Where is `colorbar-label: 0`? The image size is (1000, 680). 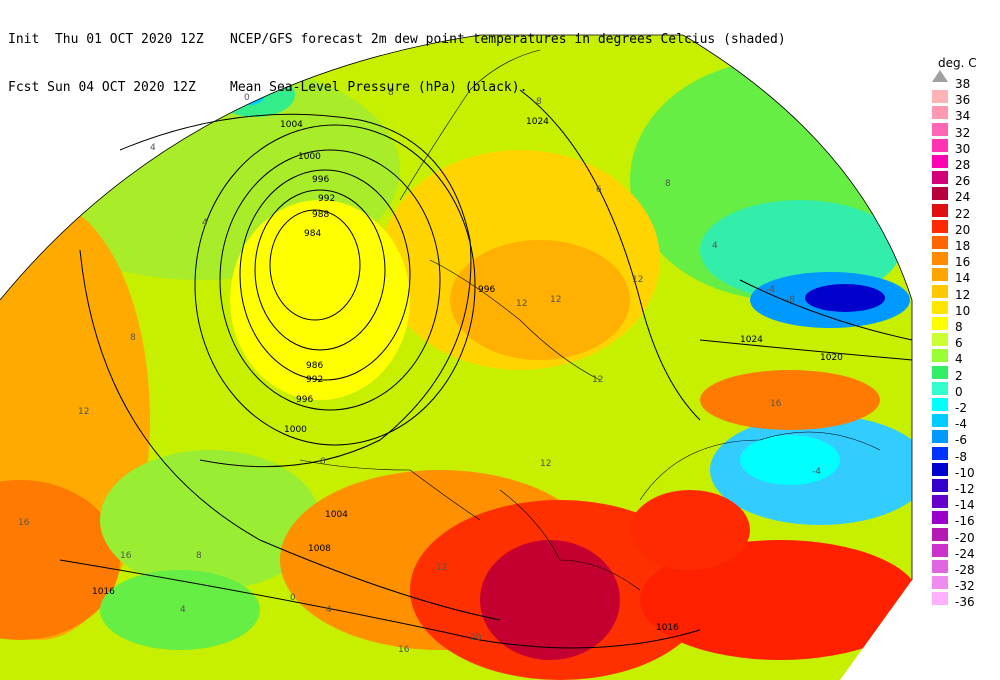
colorbar-label: 0 is located at coordinates (959, 391).